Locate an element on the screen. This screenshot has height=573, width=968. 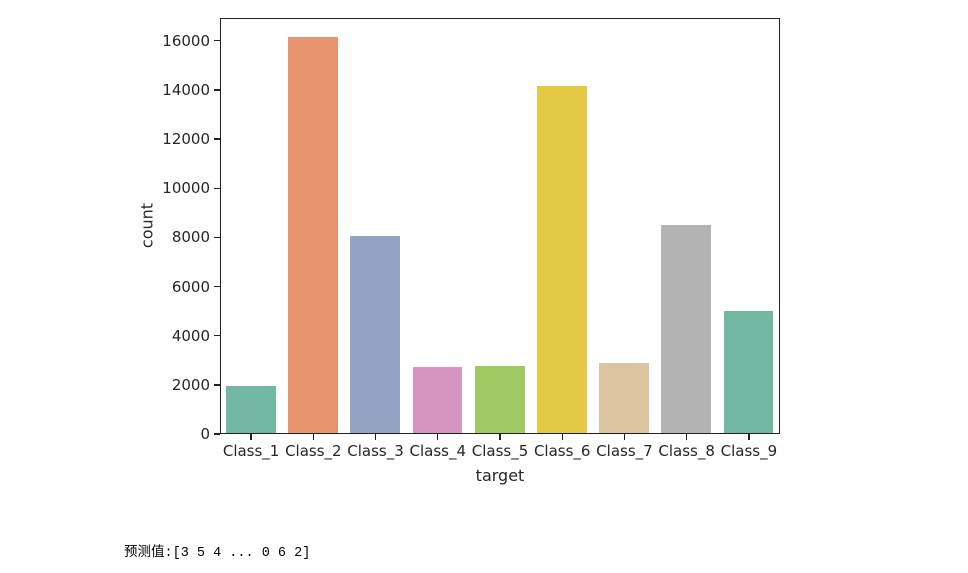
x-axis-label: target is located at coordinates (500, 475).